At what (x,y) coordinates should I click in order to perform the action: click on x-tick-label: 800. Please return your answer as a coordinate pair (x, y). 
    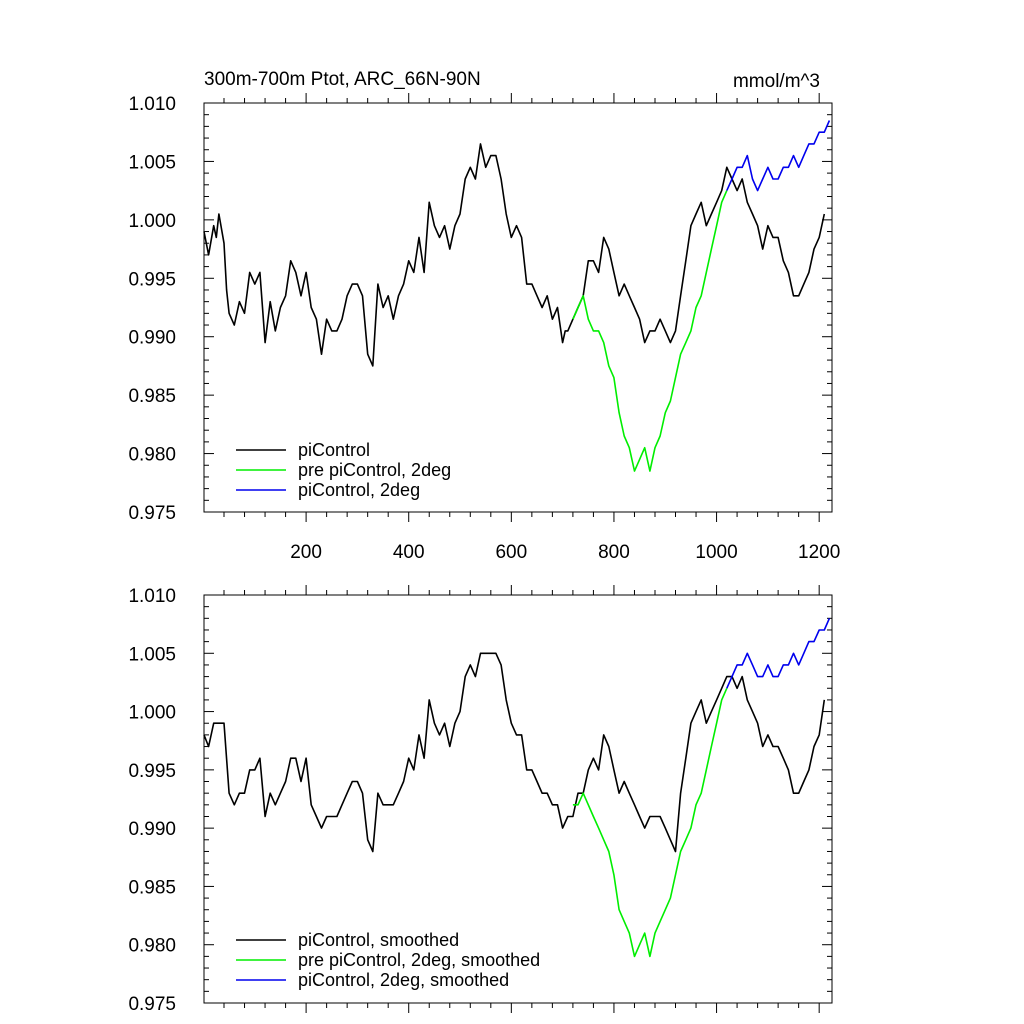
    Looking at the image, I should click on (614, 552).